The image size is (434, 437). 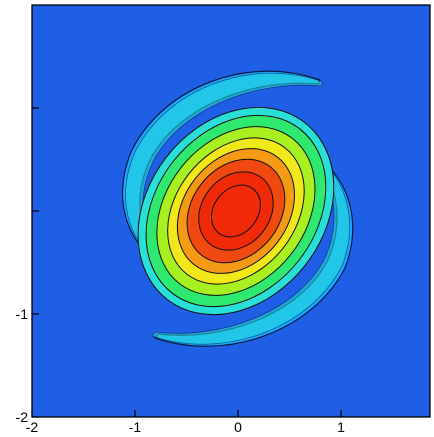 What do you see at coordinates (238, 427) in the screenshot?
I see `x-tick-label: 0` at bounding box center [238, 427].